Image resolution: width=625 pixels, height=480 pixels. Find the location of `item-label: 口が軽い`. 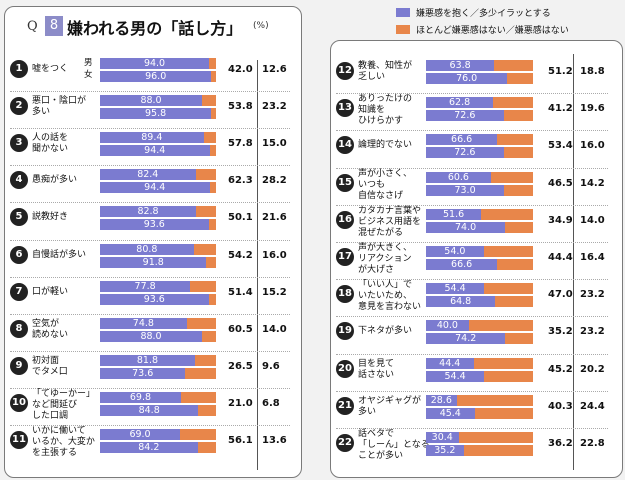

item-label: 口が軽い is located at coordinates (50, 291).